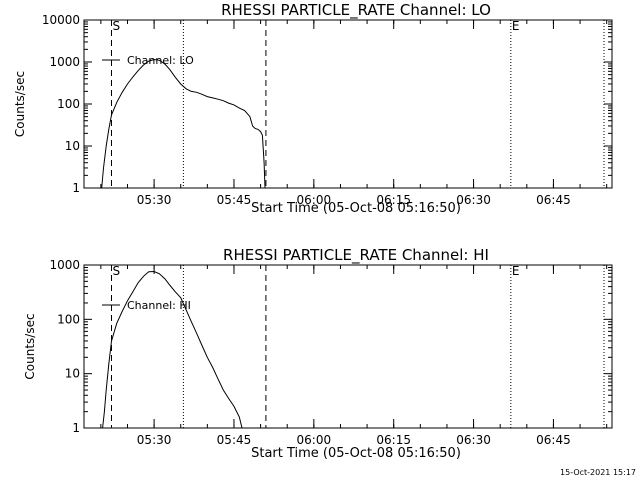  Describe the element at coordinates (159, 305) in the screenshot. I see `legend-label: Channel: HI` at that location.